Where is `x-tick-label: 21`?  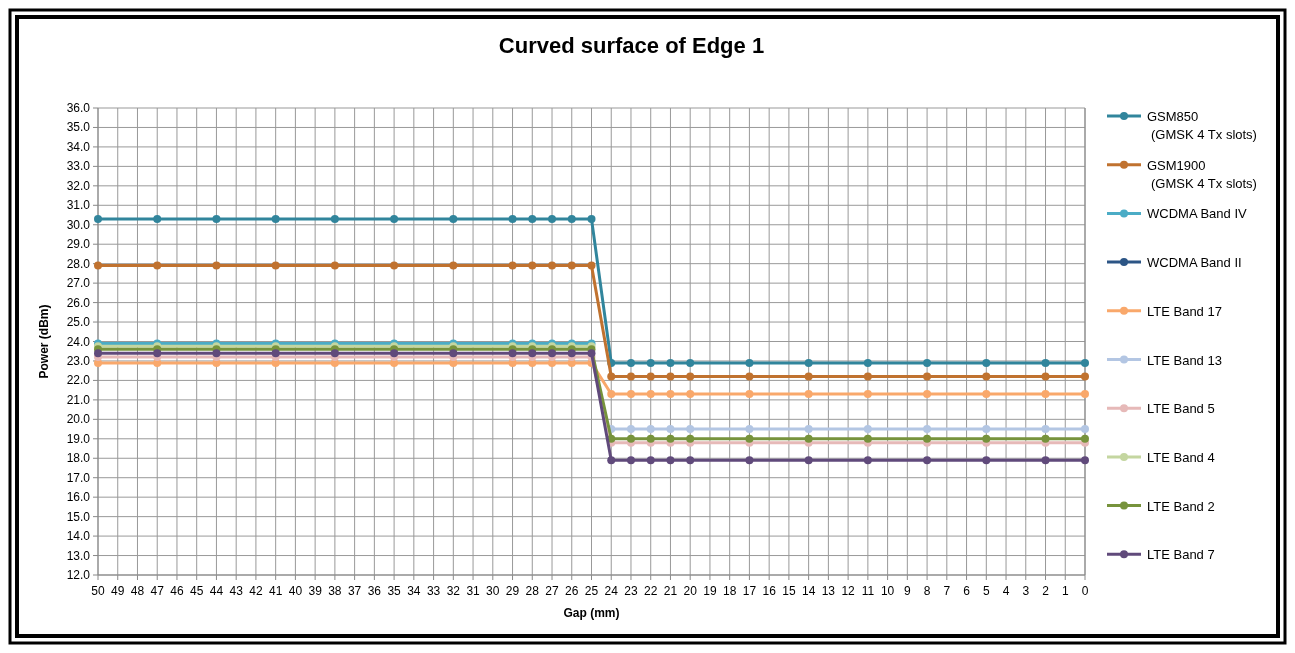
x-tick-label: 21 is located at coordinates (670, 591).